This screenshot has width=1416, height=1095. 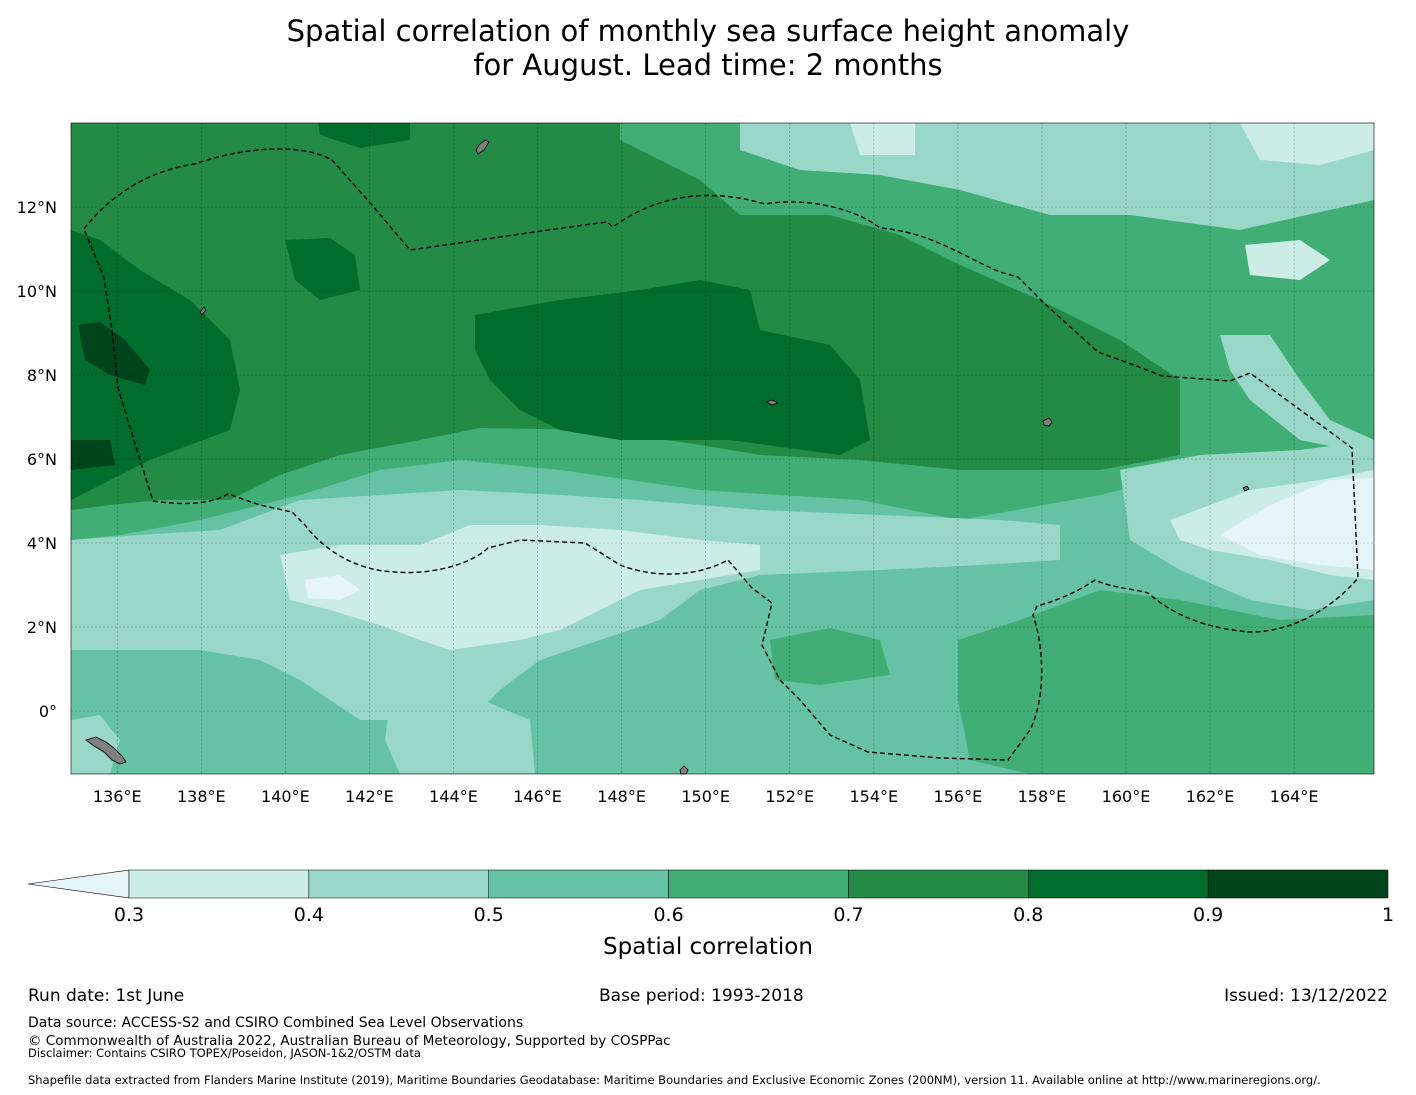 What do you see at coordinates (789, 796) in the screenshot?
I see `lon-tick-label: 152°E` at bounding box center [789, 796].